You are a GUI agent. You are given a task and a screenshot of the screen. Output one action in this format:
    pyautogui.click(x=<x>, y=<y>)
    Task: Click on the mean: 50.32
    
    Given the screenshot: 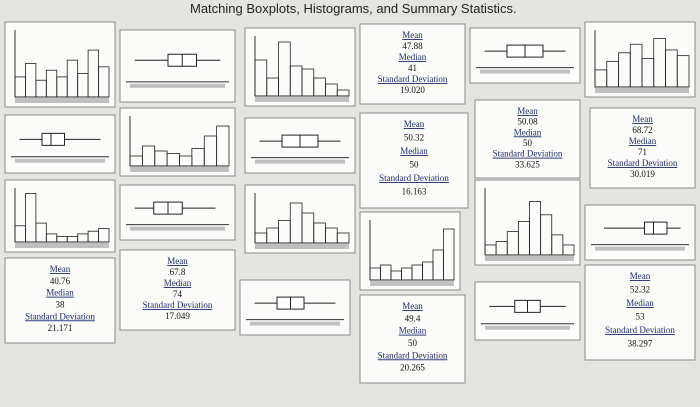 What is the action you would take?
    pyautogui.click(x=414, y=138)
    